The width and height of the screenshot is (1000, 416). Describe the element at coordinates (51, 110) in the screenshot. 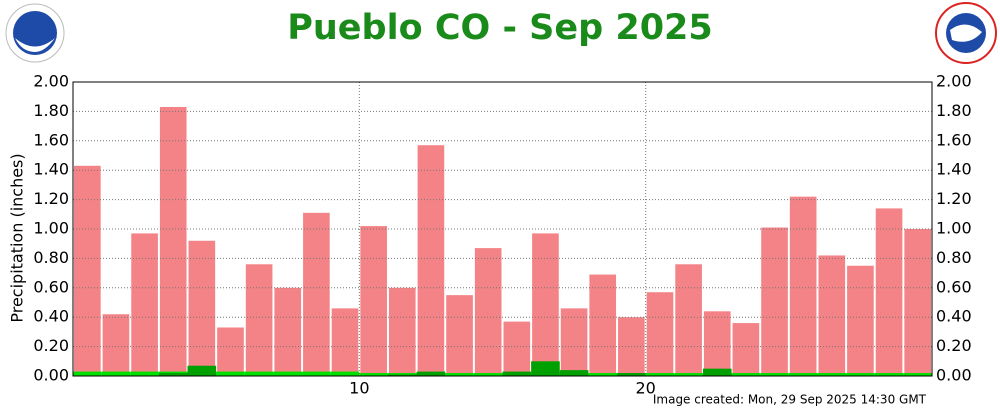

I see `y-tick-label: 1.80` at that location.